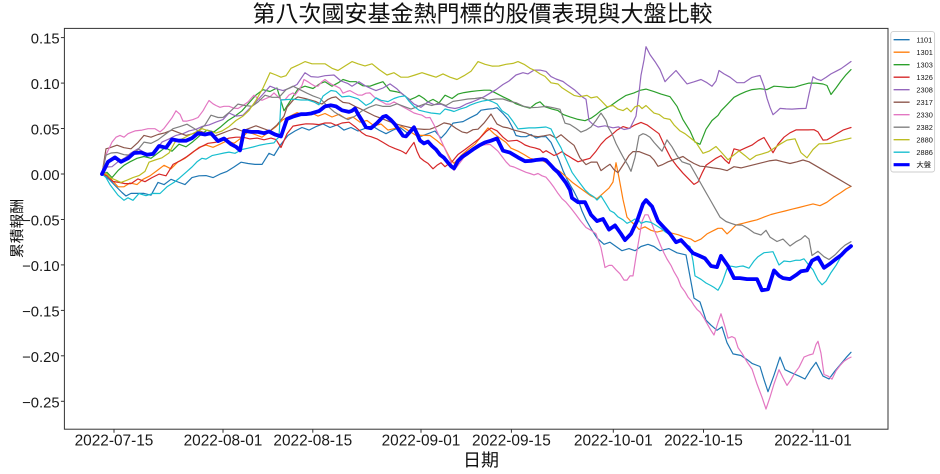 The image size is (940, 474). I want to click on svg-text: 0.05, so click(45, 131).